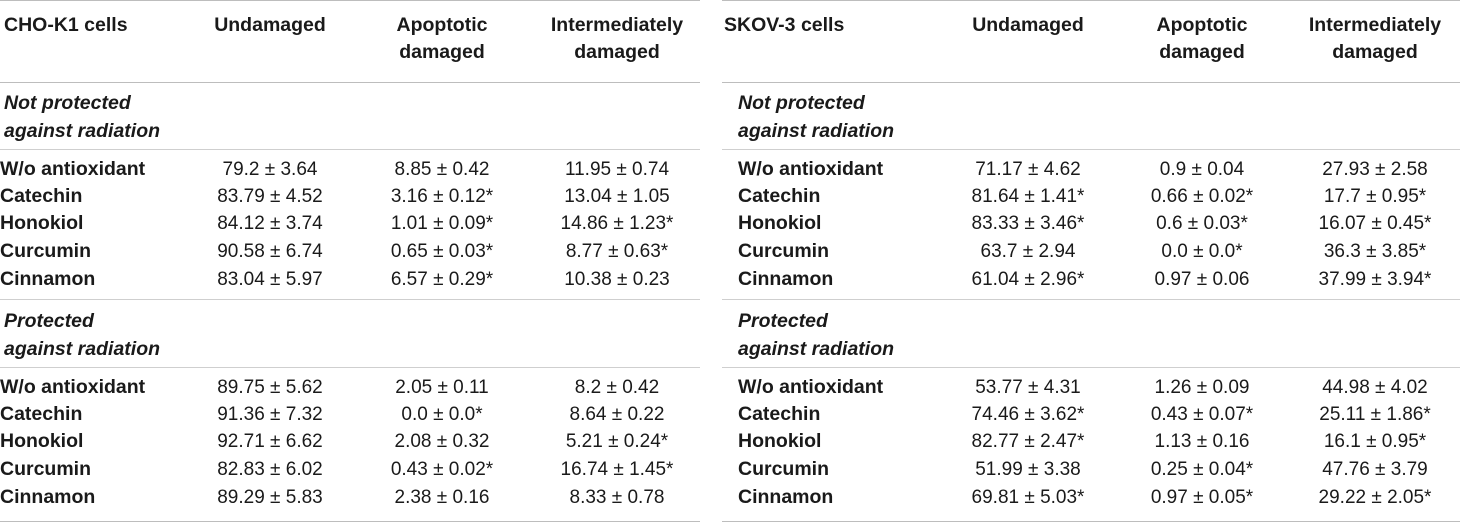 This screenshot has height=524, width=1460. I want to click on cell-undamaged: 63.7 ± 2.94, so click(1028, 251).